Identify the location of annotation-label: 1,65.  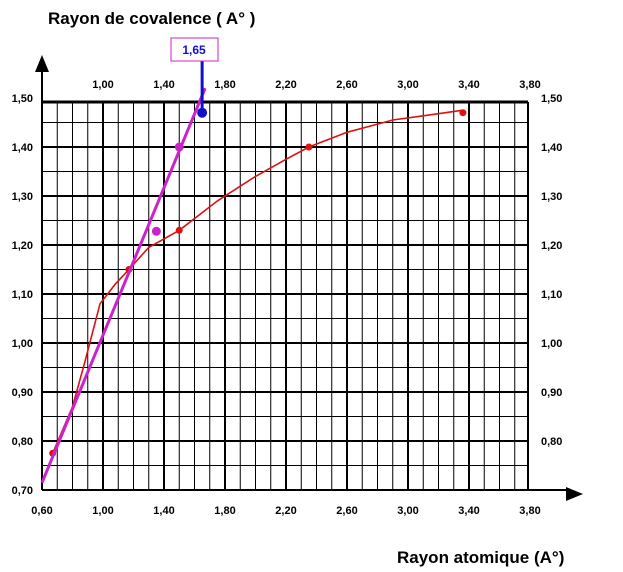
(194, 50).